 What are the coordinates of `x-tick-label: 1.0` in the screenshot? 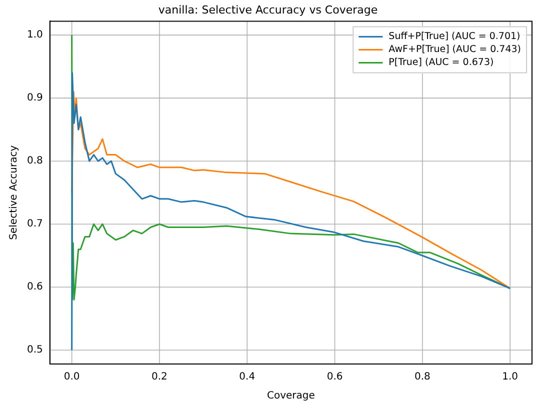 It's located at (510, 377).